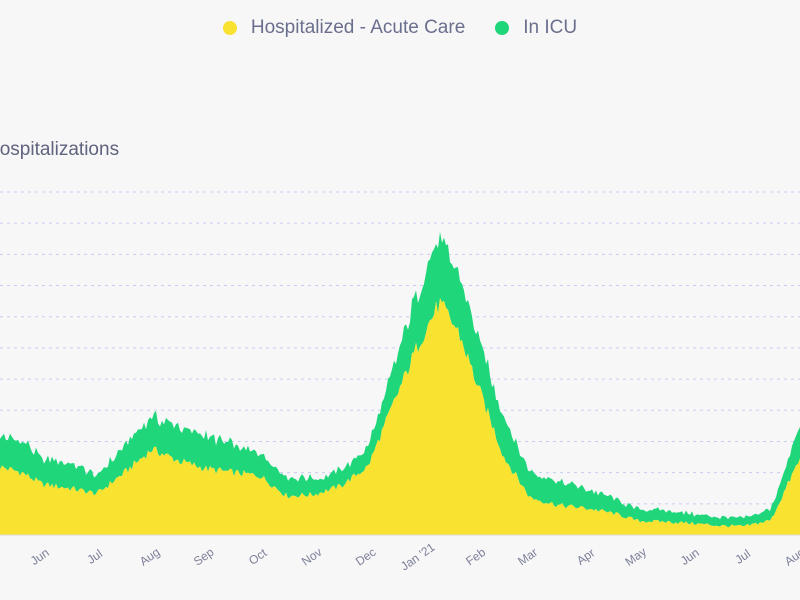  I want to click on legend-dot-icu, so click(502, 28).